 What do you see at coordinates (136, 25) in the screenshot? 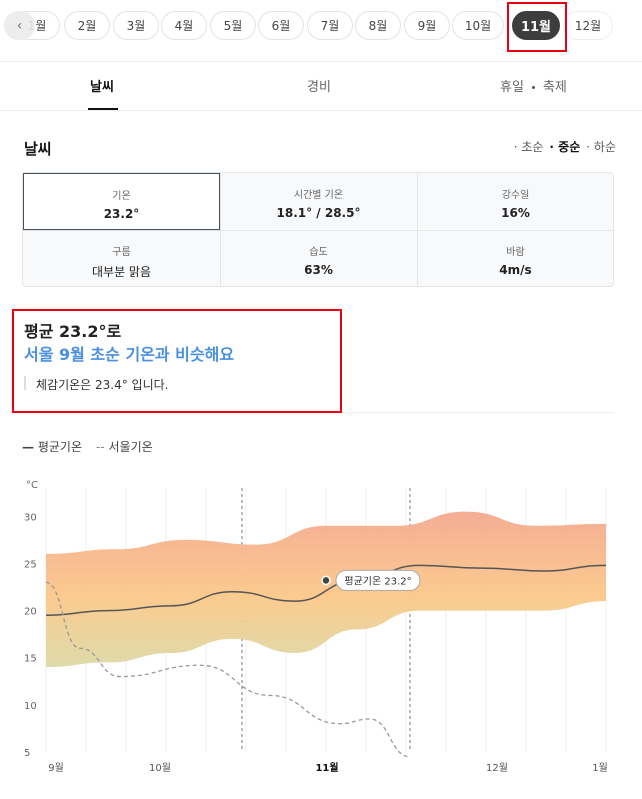
I see `month-pill-mar: 3월` at bounding box center [136, 25].